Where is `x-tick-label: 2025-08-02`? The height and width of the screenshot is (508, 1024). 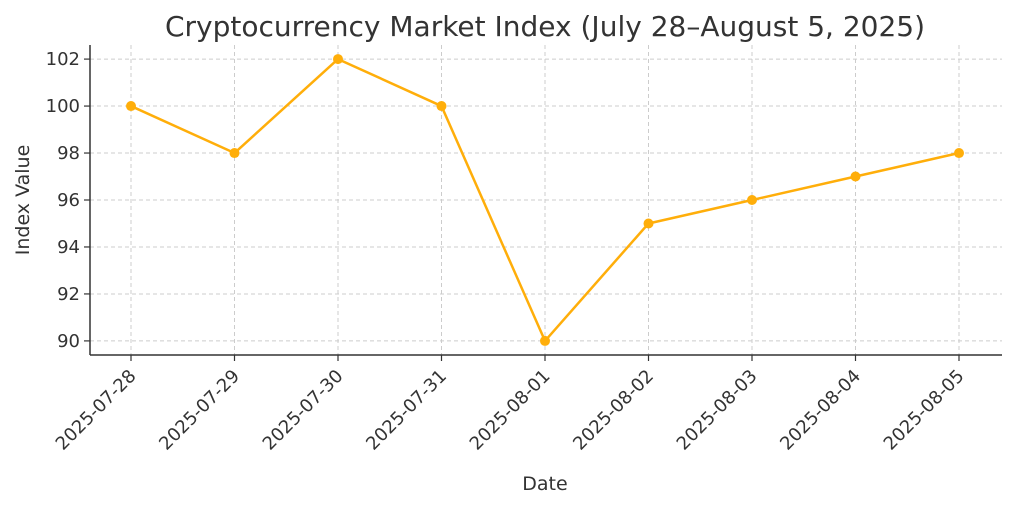
x-tick-label: 2025-08-02 is located at coordinates (613, 410).